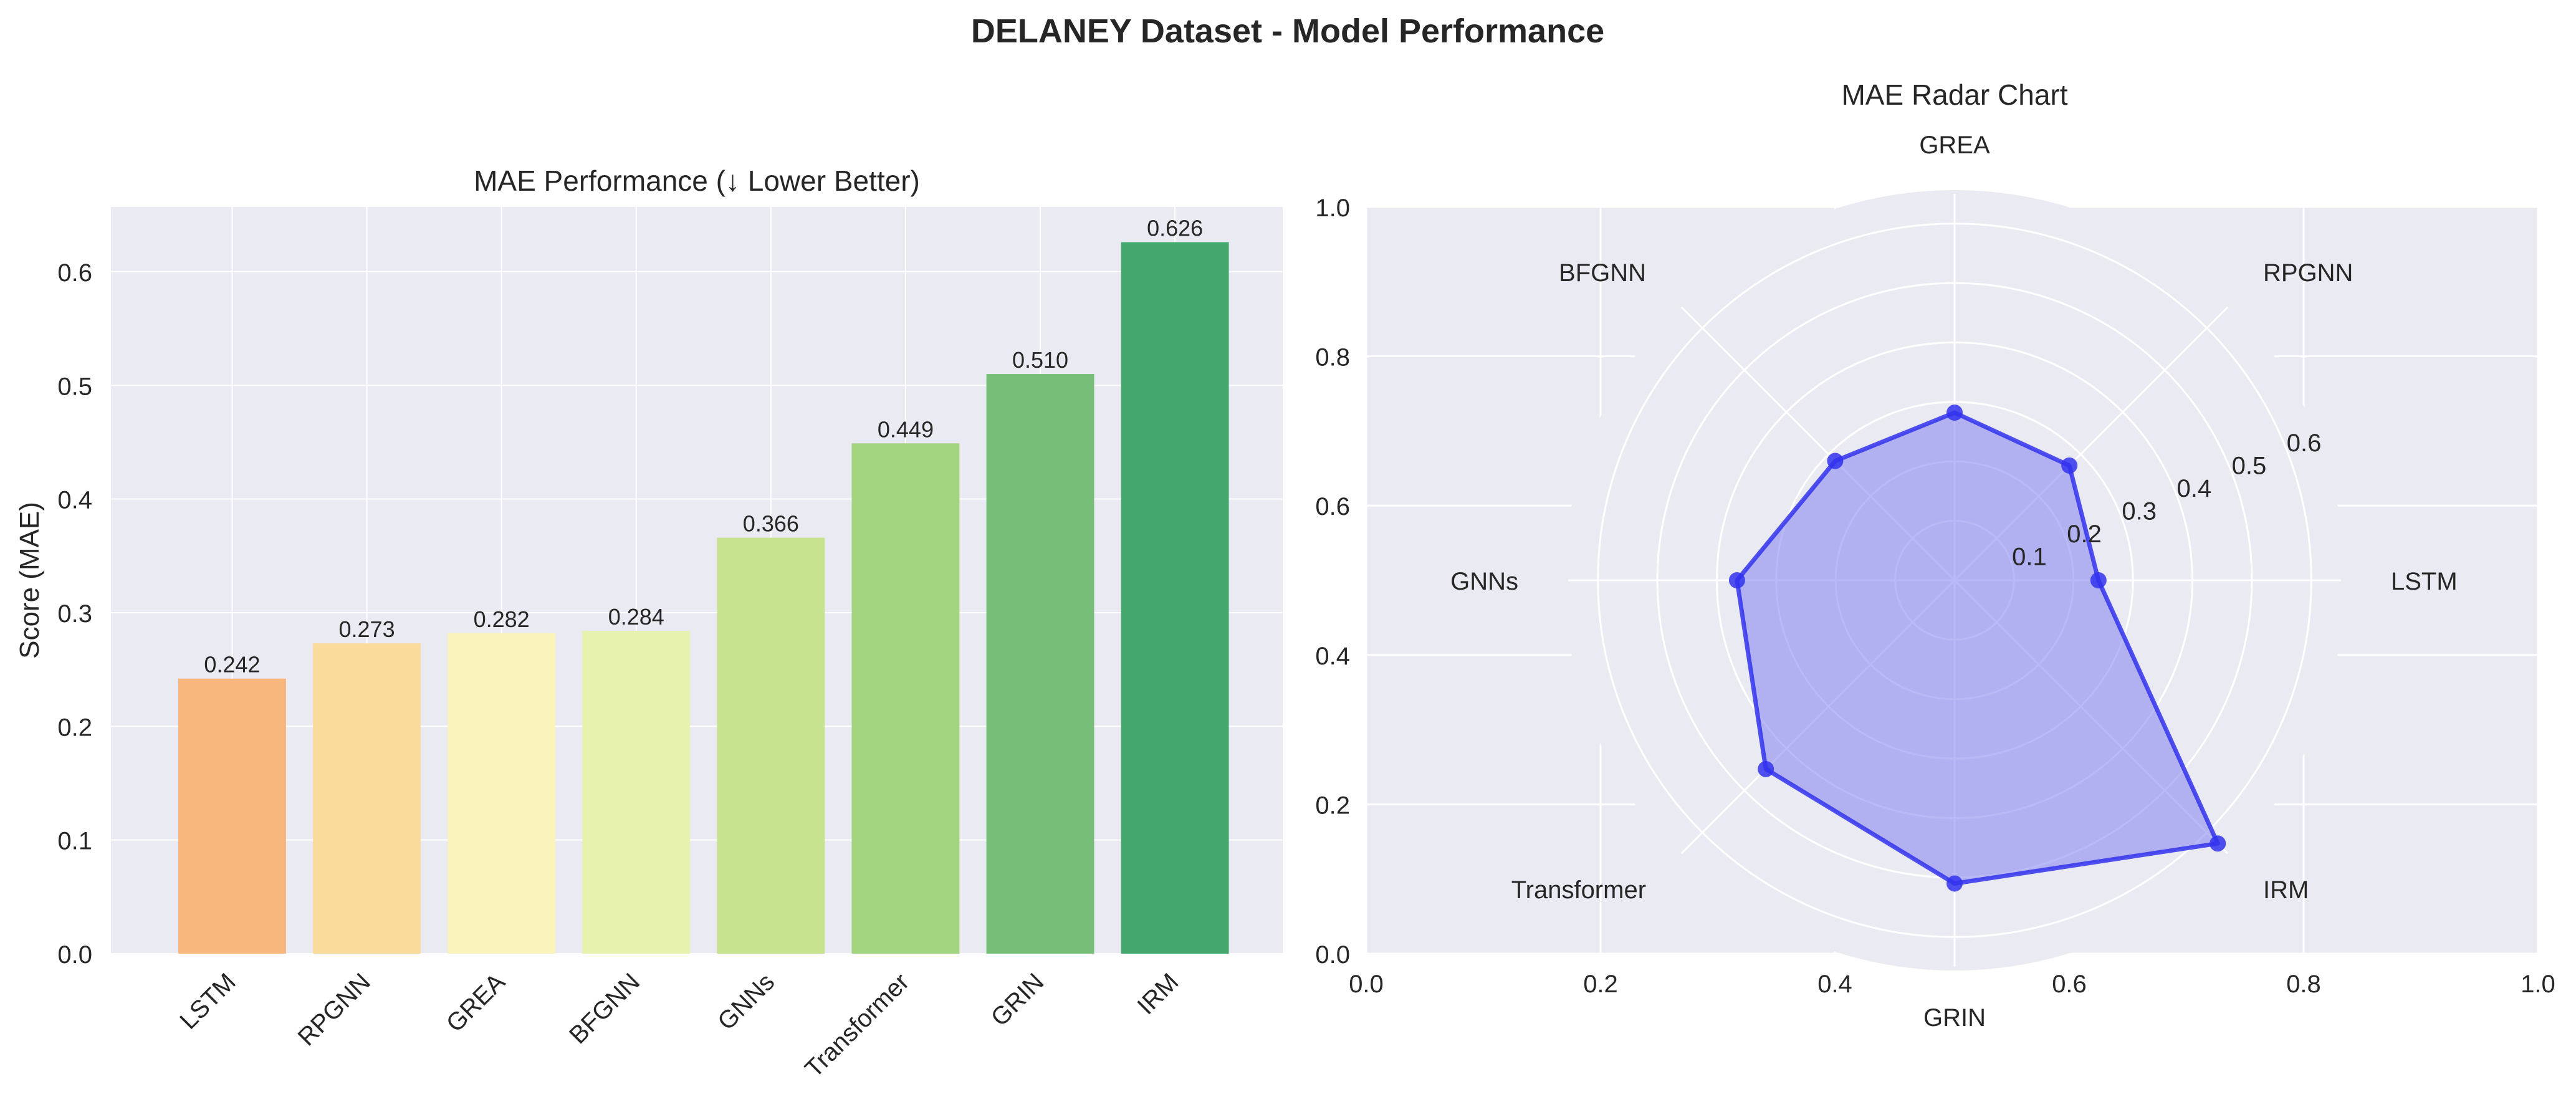 The height and width of the screenshot is (1107, 2576). What do you see at coordinates (1602, 273) in the screenshot?
I see `radar-axis-label: BFGNN` at bounding box center [1602, 273].